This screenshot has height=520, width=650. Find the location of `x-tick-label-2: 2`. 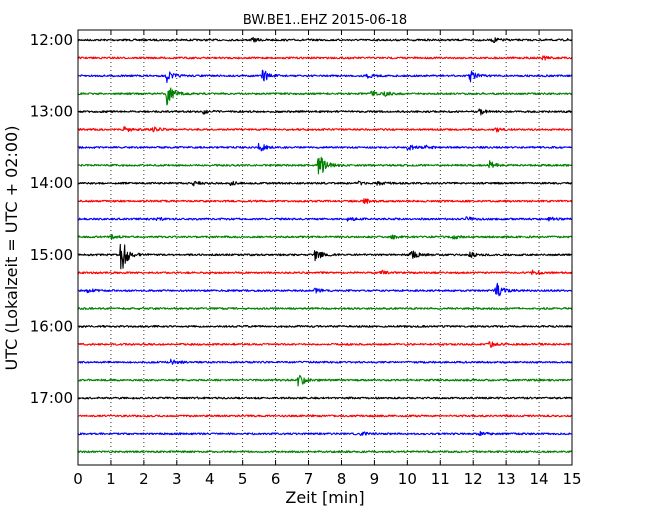

x-tick-label-2: 2 is located at coordinates (144, 479).